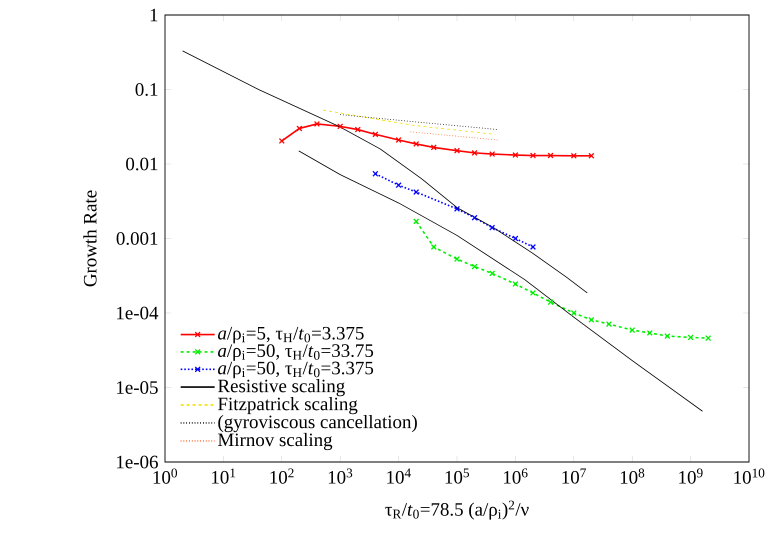 The width and height of the screenshot is (775, 547). Describe the element at coordinates (275, 441) in the screenshot. I see `legend-label: Mirnov scaling` at that location.